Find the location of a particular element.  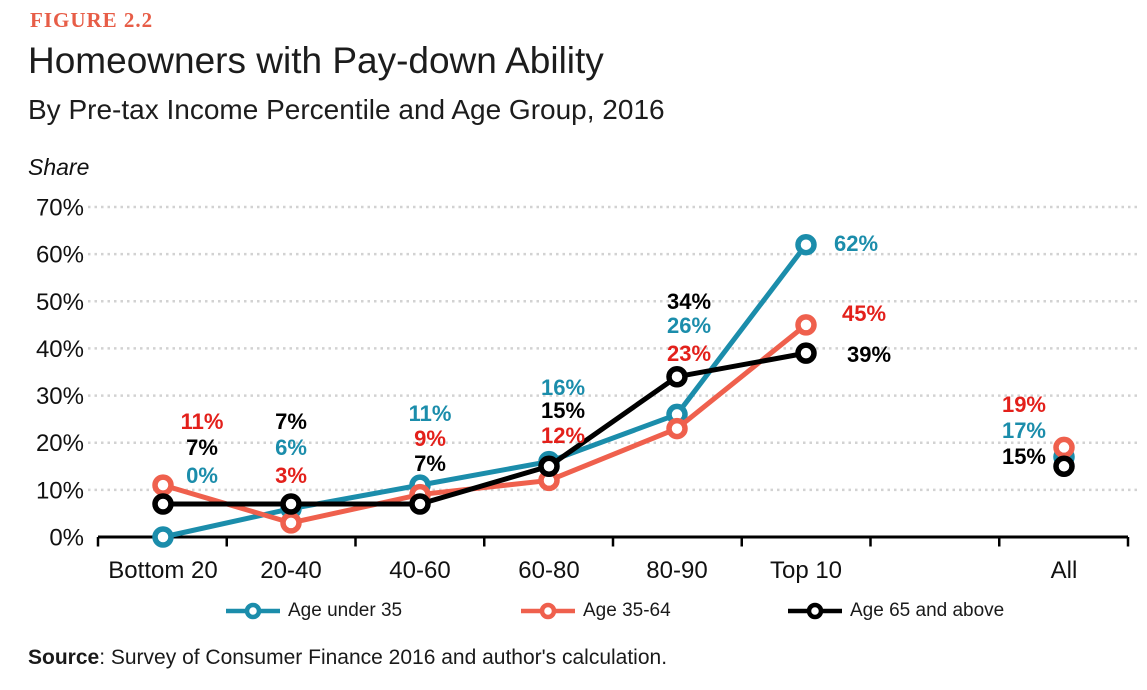

svg-text: 40-60 is located at coordinates (419, 570).